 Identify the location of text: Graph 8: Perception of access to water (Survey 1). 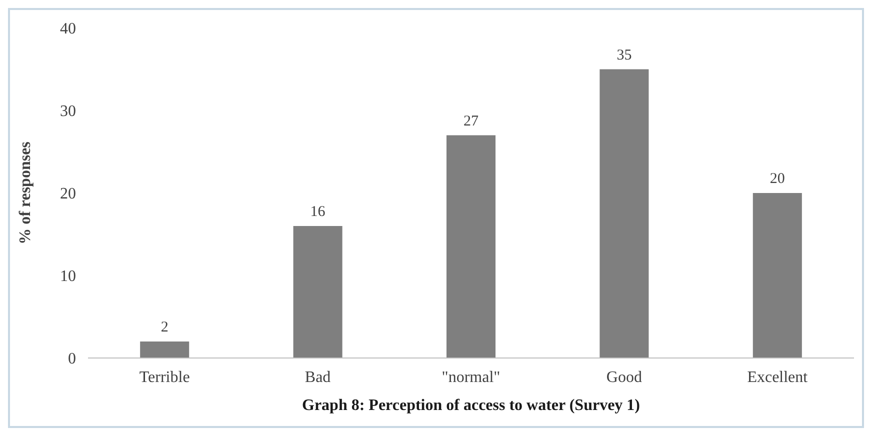
(471, 405).